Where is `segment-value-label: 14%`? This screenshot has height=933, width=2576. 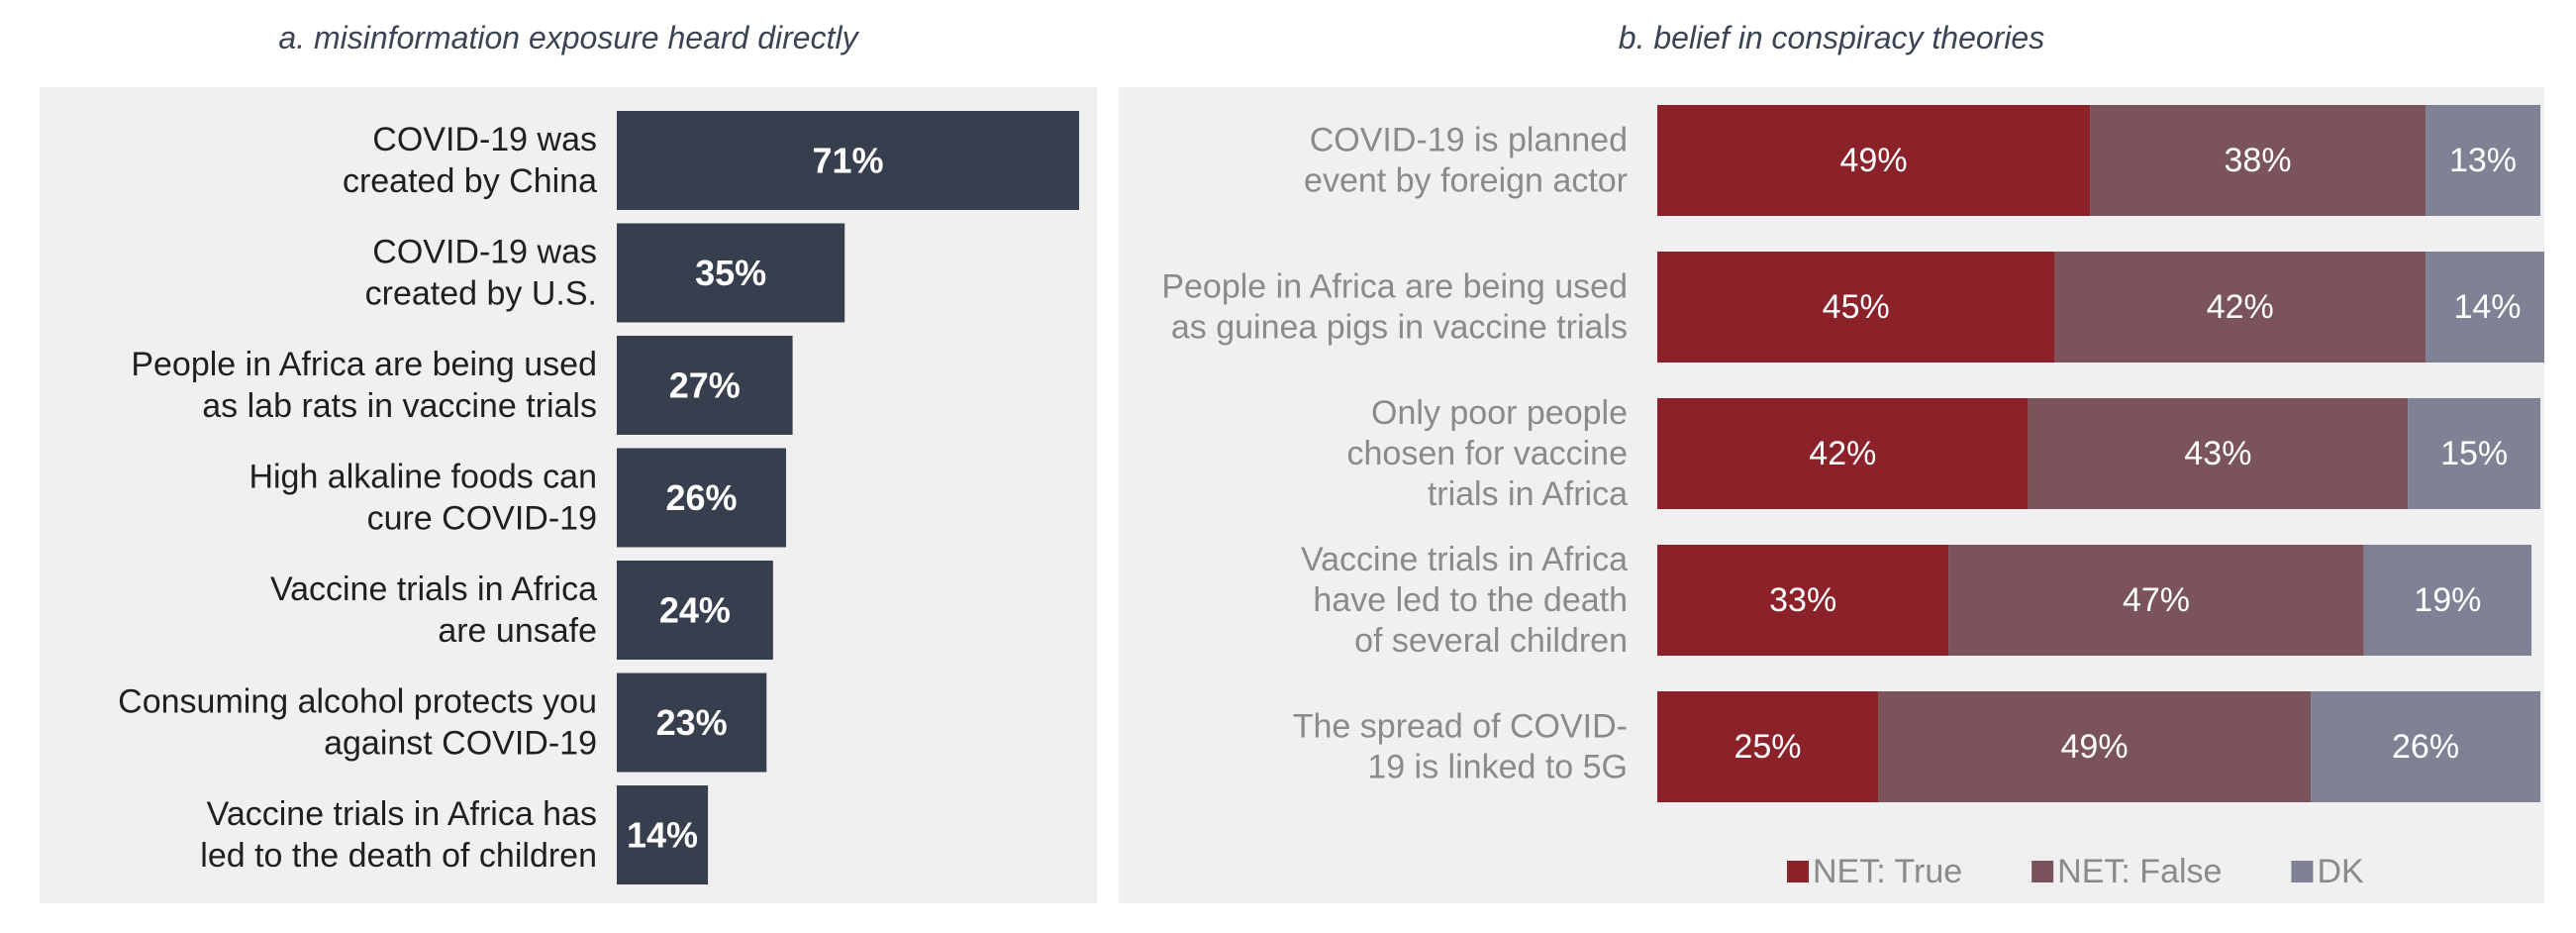 segment-value-label: 14% is located at coordinates (2487, 307).